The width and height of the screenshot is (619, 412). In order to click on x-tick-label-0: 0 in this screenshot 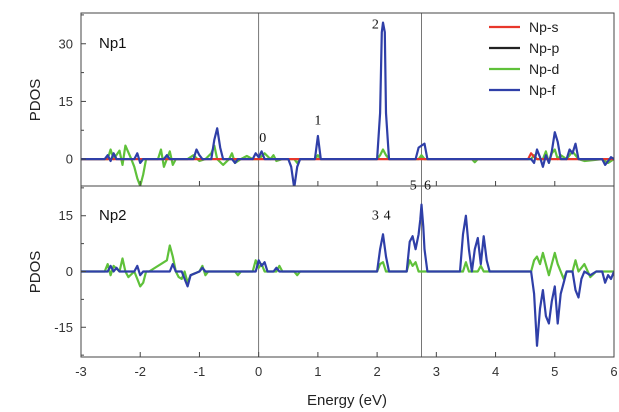, I will do `click(258, 371)`.